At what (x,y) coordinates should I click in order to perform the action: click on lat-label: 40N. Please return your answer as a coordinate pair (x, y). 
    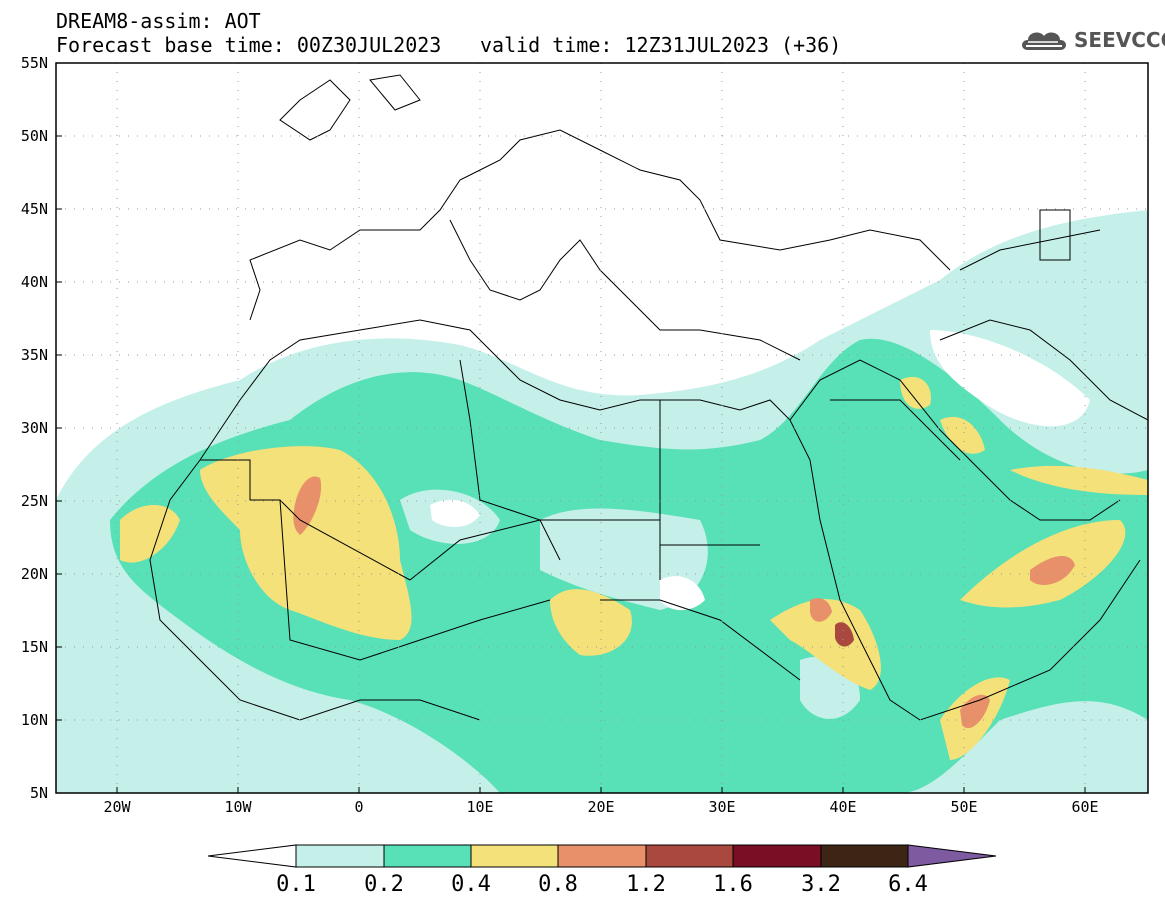
    Looking at the image, I should click on (34, 282).